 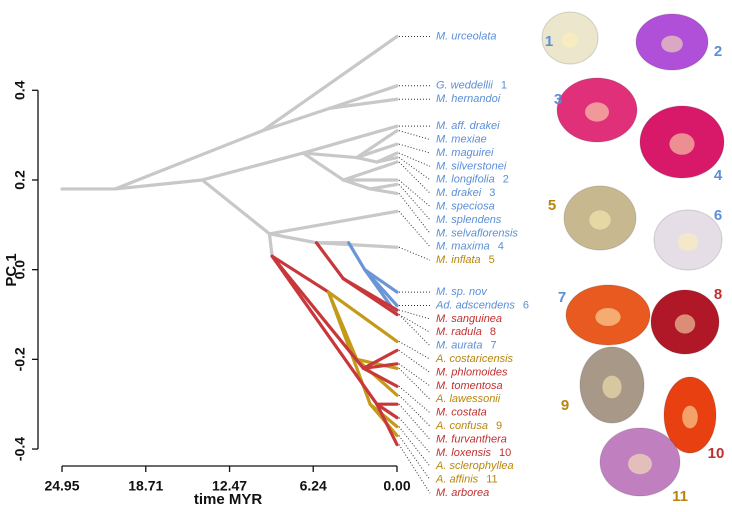 I want to click on photo-number: 3, so click(x=558, y=99).